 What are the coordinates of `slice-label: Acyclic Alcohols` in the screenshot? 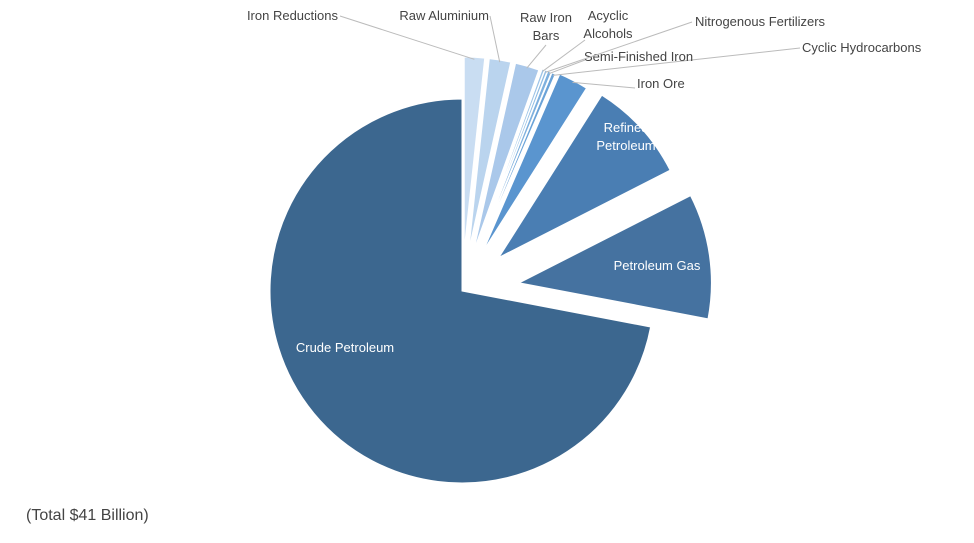 It's located at (608, 24).